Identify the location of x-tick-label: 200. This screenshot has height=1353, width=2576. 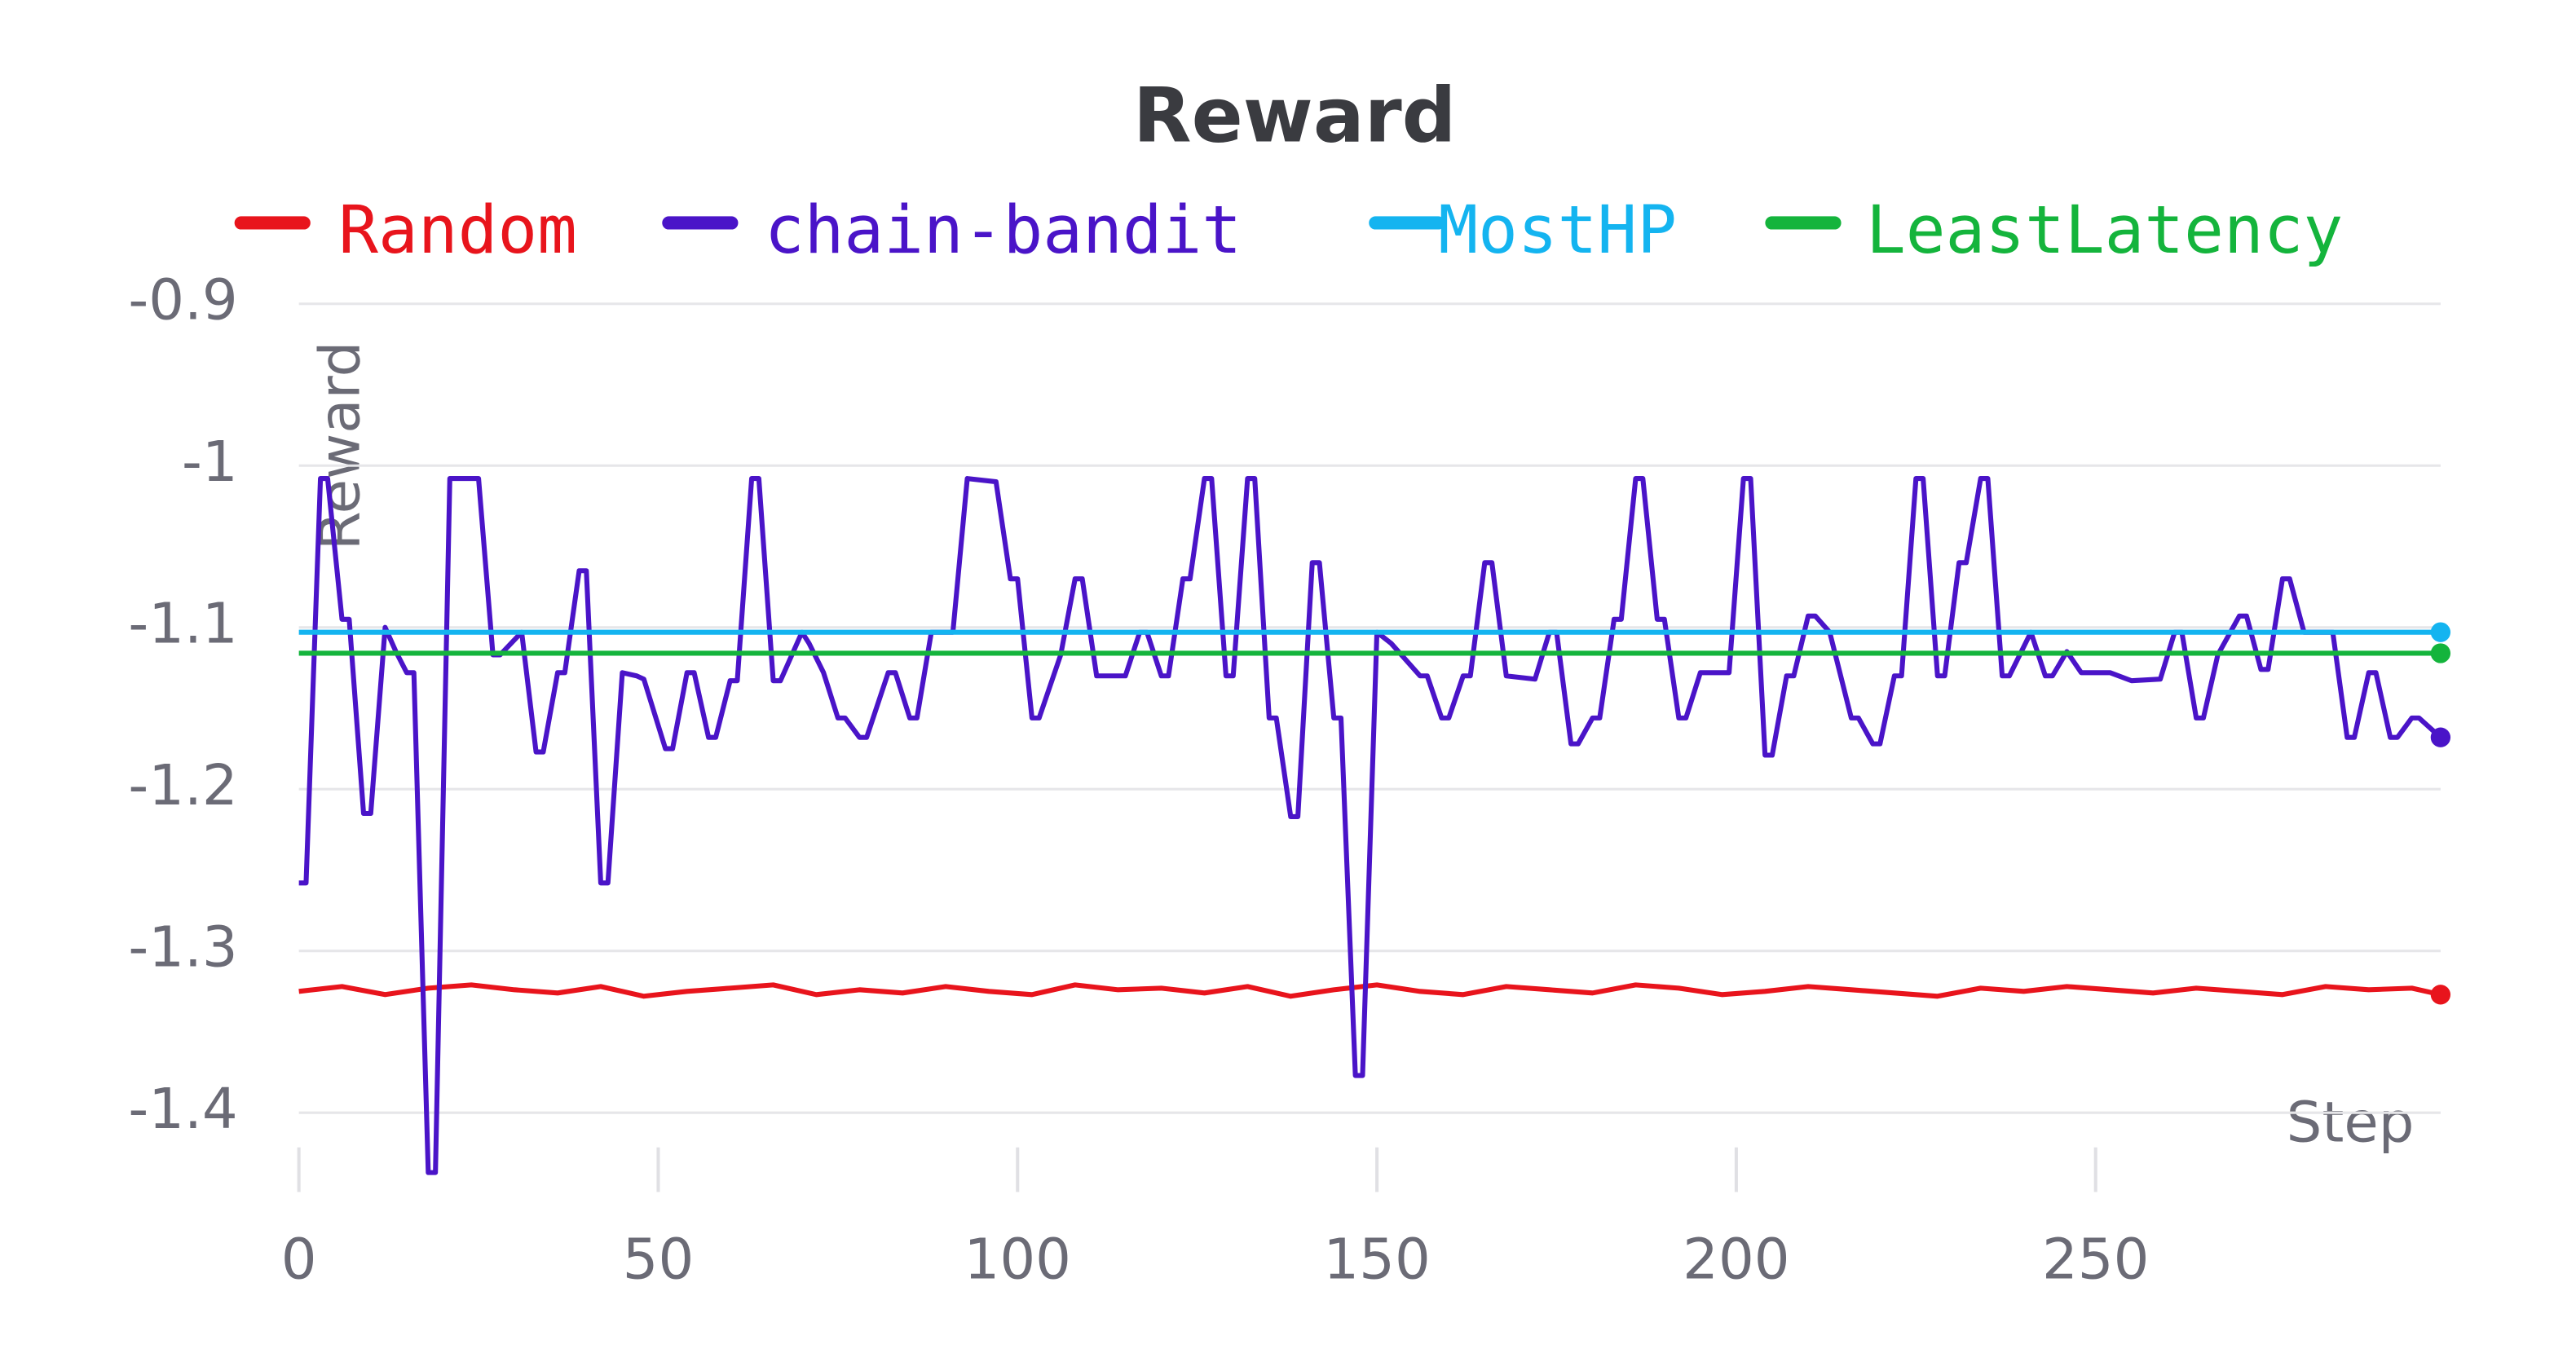
(1736, 1260).